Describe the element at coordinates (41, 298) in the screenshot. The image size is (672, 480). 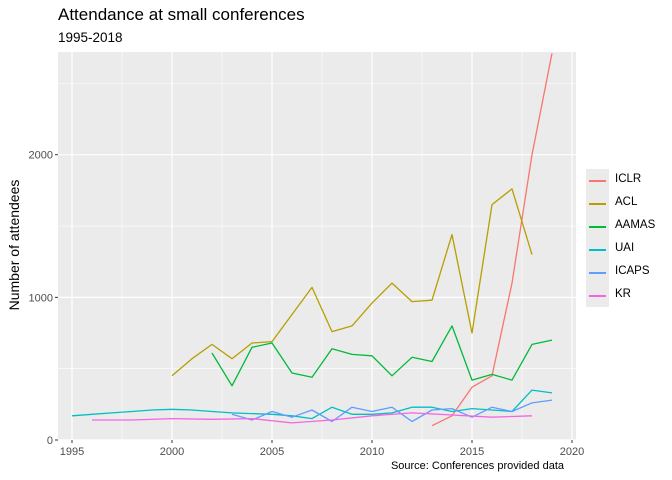
I see `y-tick-label: 1000` at that location.